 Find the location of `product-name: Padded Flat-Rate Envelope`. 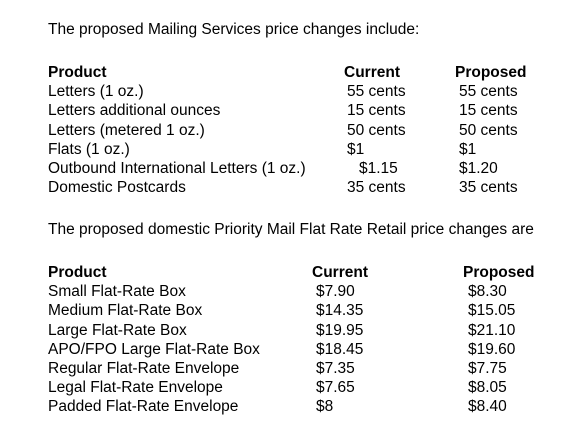

product-name: Padded Flat-Rate Envelope is located at coordinates (143, 407).